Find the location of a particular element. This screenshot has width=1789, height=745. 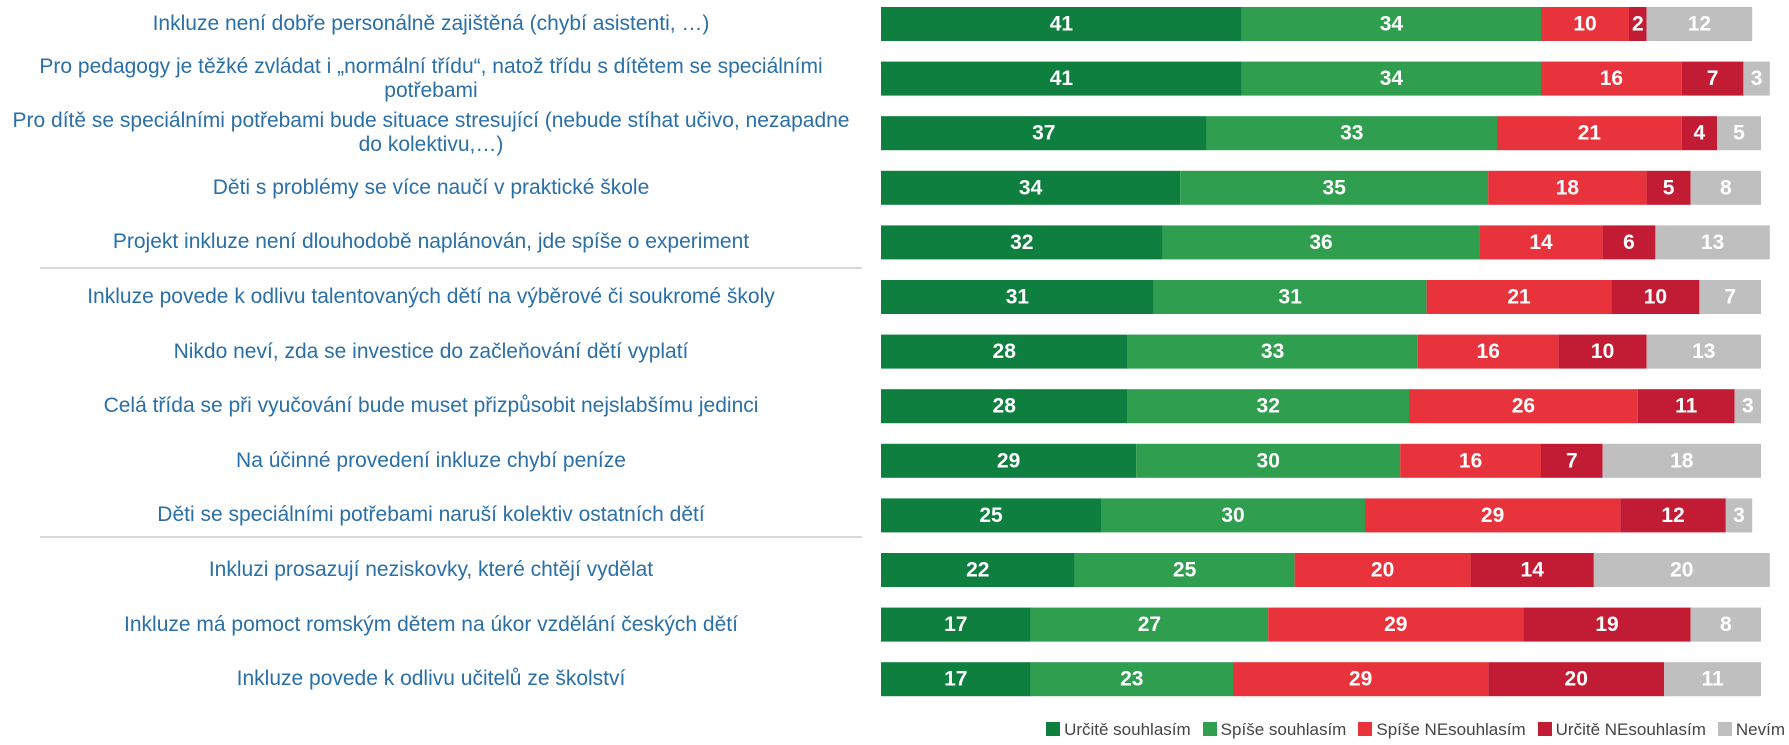

value-label: 5 is located at coordinates (1739, 133).